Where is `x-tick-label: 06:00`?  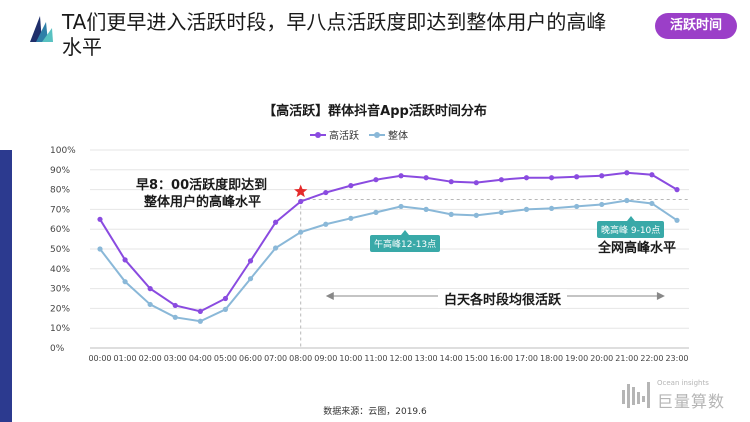 x-tick-label: 06:00 is located at coordinates (250, 358).